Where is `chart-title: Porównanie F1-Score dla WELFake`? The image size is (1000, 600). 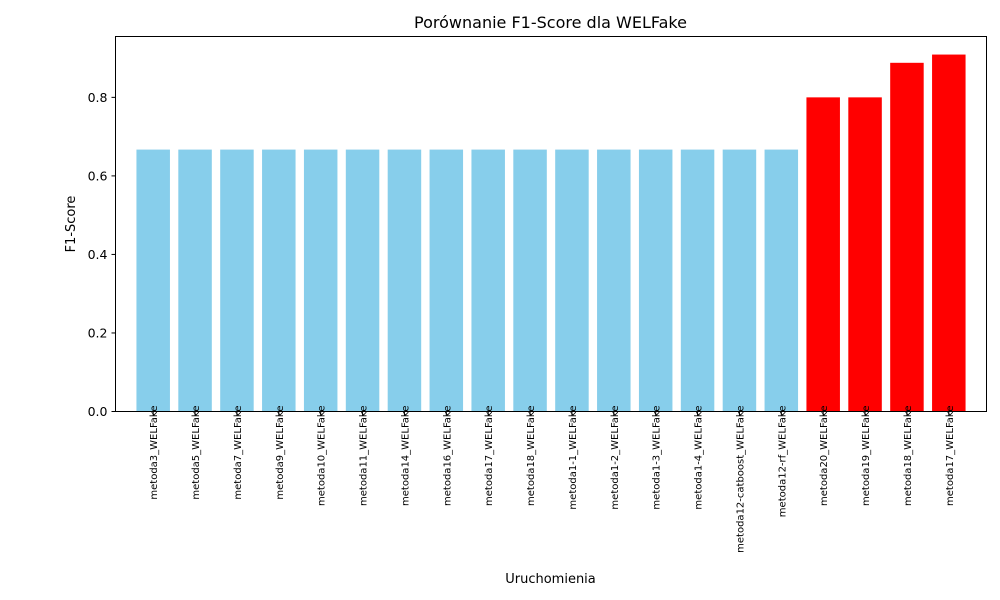 chart-title: Porównanie F1-Score dla WELFake is located at coordinates (550, 22).